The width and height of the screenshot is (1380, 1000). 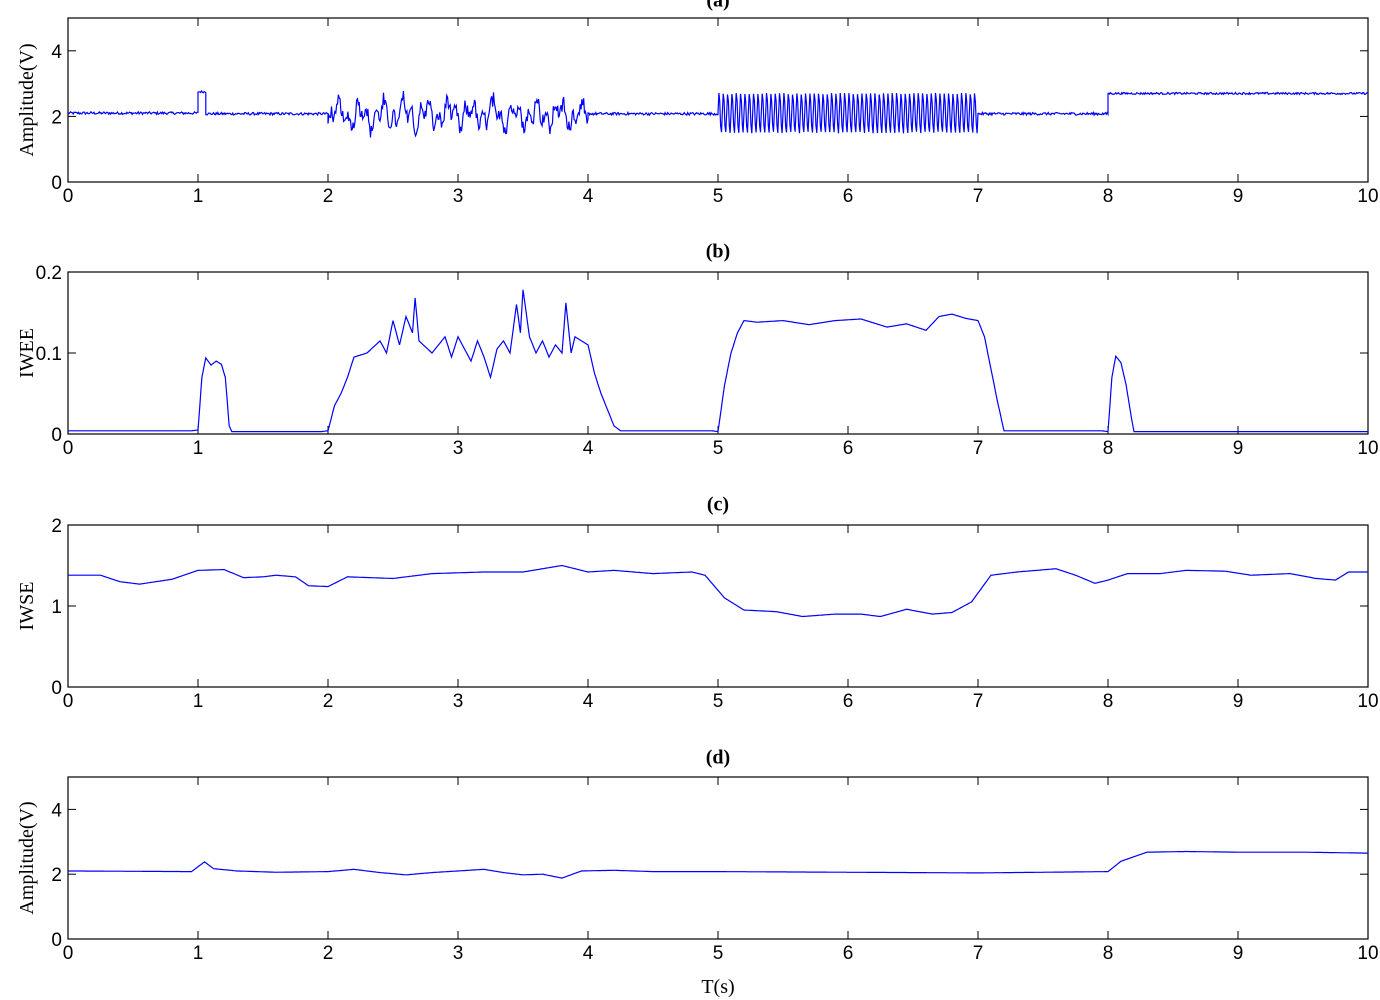 What do you see at coordinates (718, 505) in the screenshot?
I see `panel-title: (c)` at bounding box center [718, 505].